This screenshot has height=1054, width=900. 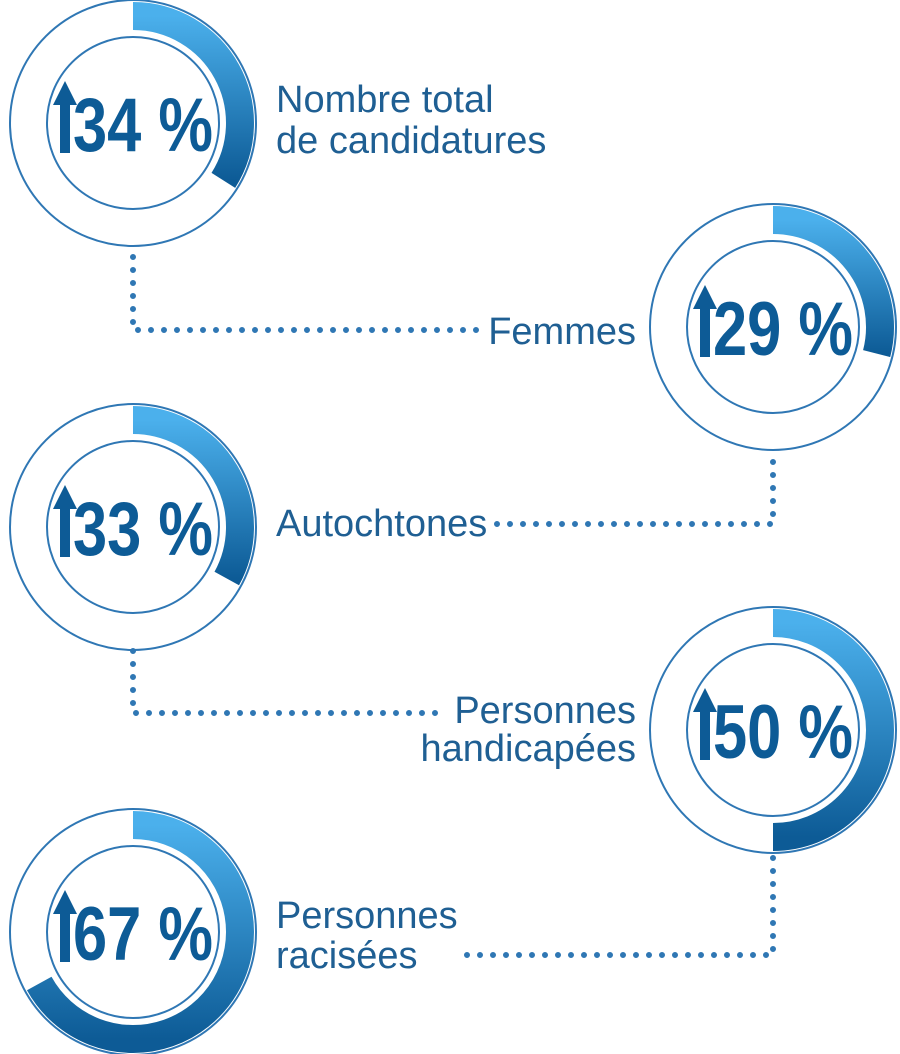 I want to click on stat-label-line: Femmes, so click(x=562, y=332).